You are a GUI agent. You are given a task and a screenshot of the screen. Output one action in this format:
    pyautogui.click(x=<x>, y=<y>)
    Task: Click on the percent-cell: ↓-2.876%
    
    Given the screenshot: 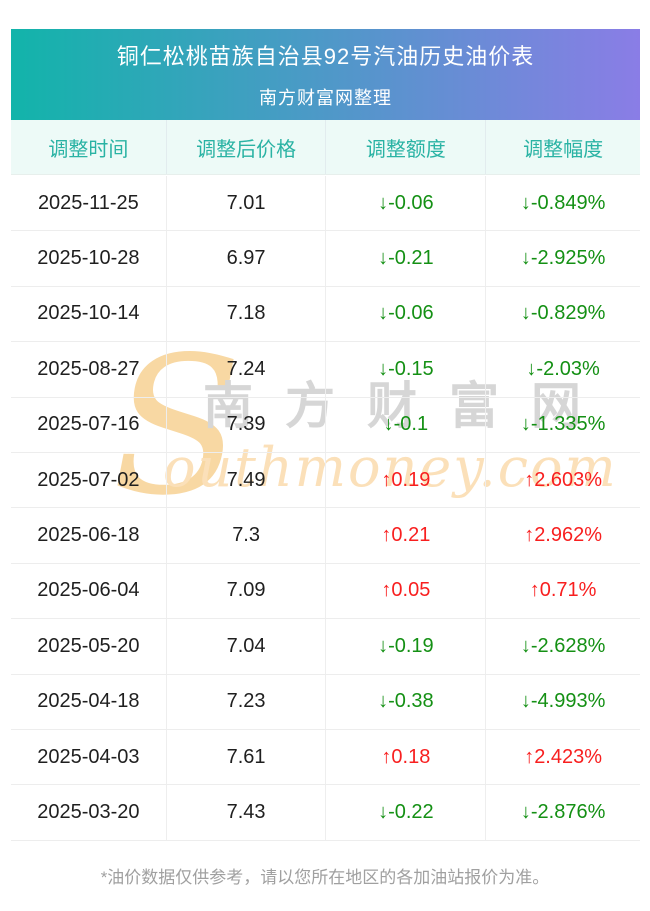 What is the action you would take?
    pyautogui.click(x=562, y=812)
    